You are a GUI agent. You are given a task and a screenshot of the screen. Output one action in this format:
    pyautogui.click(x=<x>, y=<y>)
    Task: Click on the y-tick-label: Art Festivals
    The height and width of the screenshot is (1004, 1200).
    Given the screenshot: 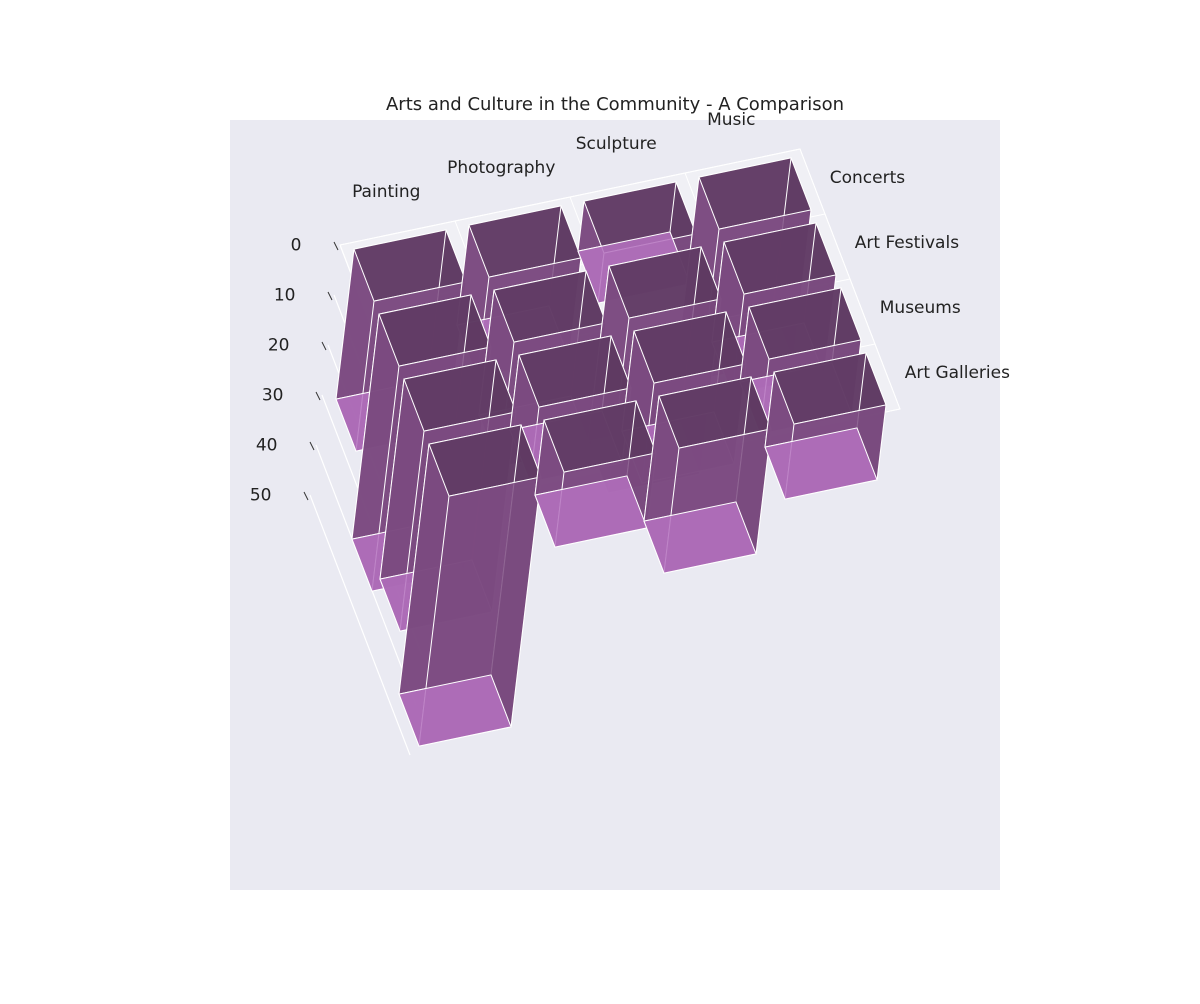 What is the action you would take?
    pyautogui.click(x=907, y=243)
    